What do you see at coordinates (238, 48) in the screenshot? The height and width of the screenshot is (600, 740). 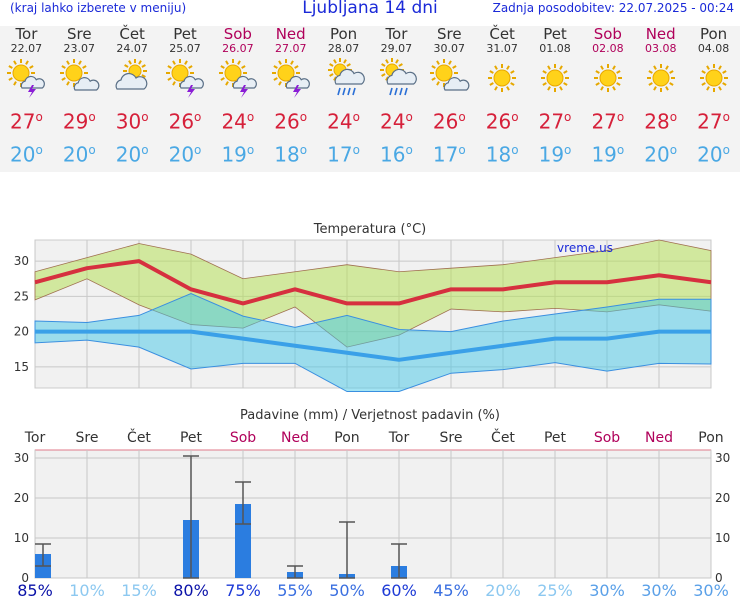 I see `day-date: 26.07` at bounding box center [238, 48].